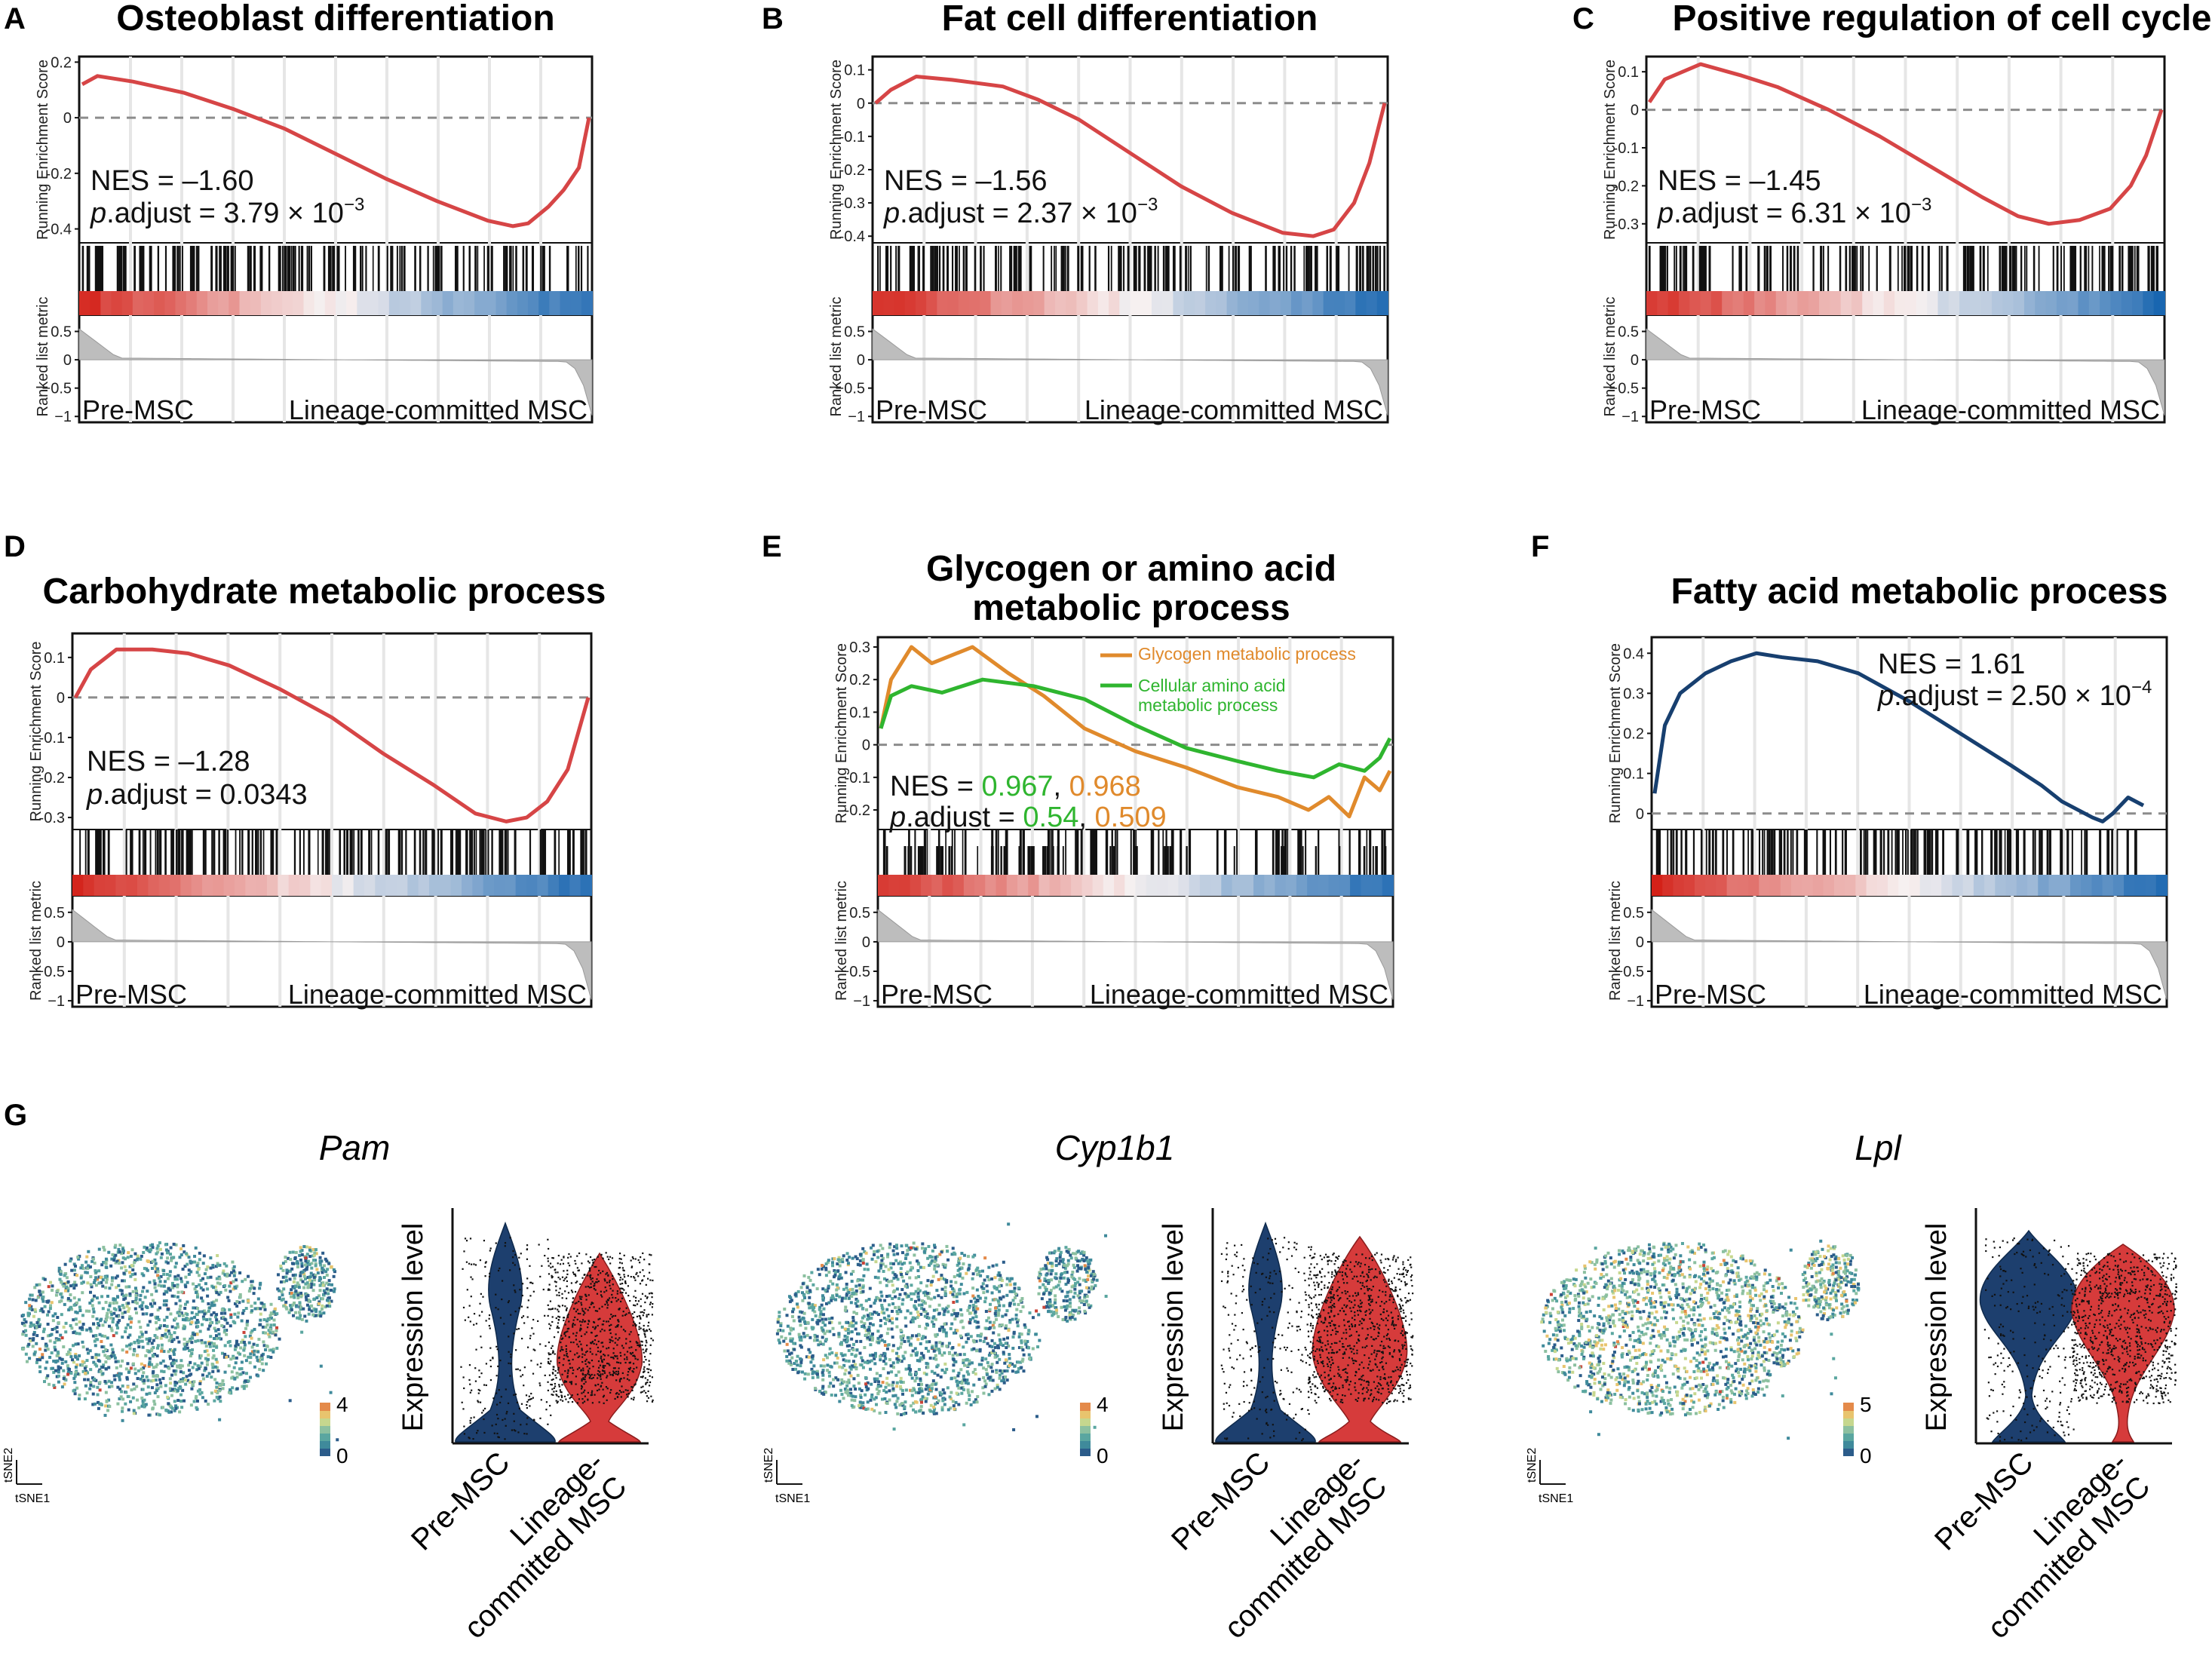  What do you see at coordinates (1239, 994) in the screenshot?
I see `x-label-lineage-msc: Lineage-committed MSC` at bounding box center [1239, 994].